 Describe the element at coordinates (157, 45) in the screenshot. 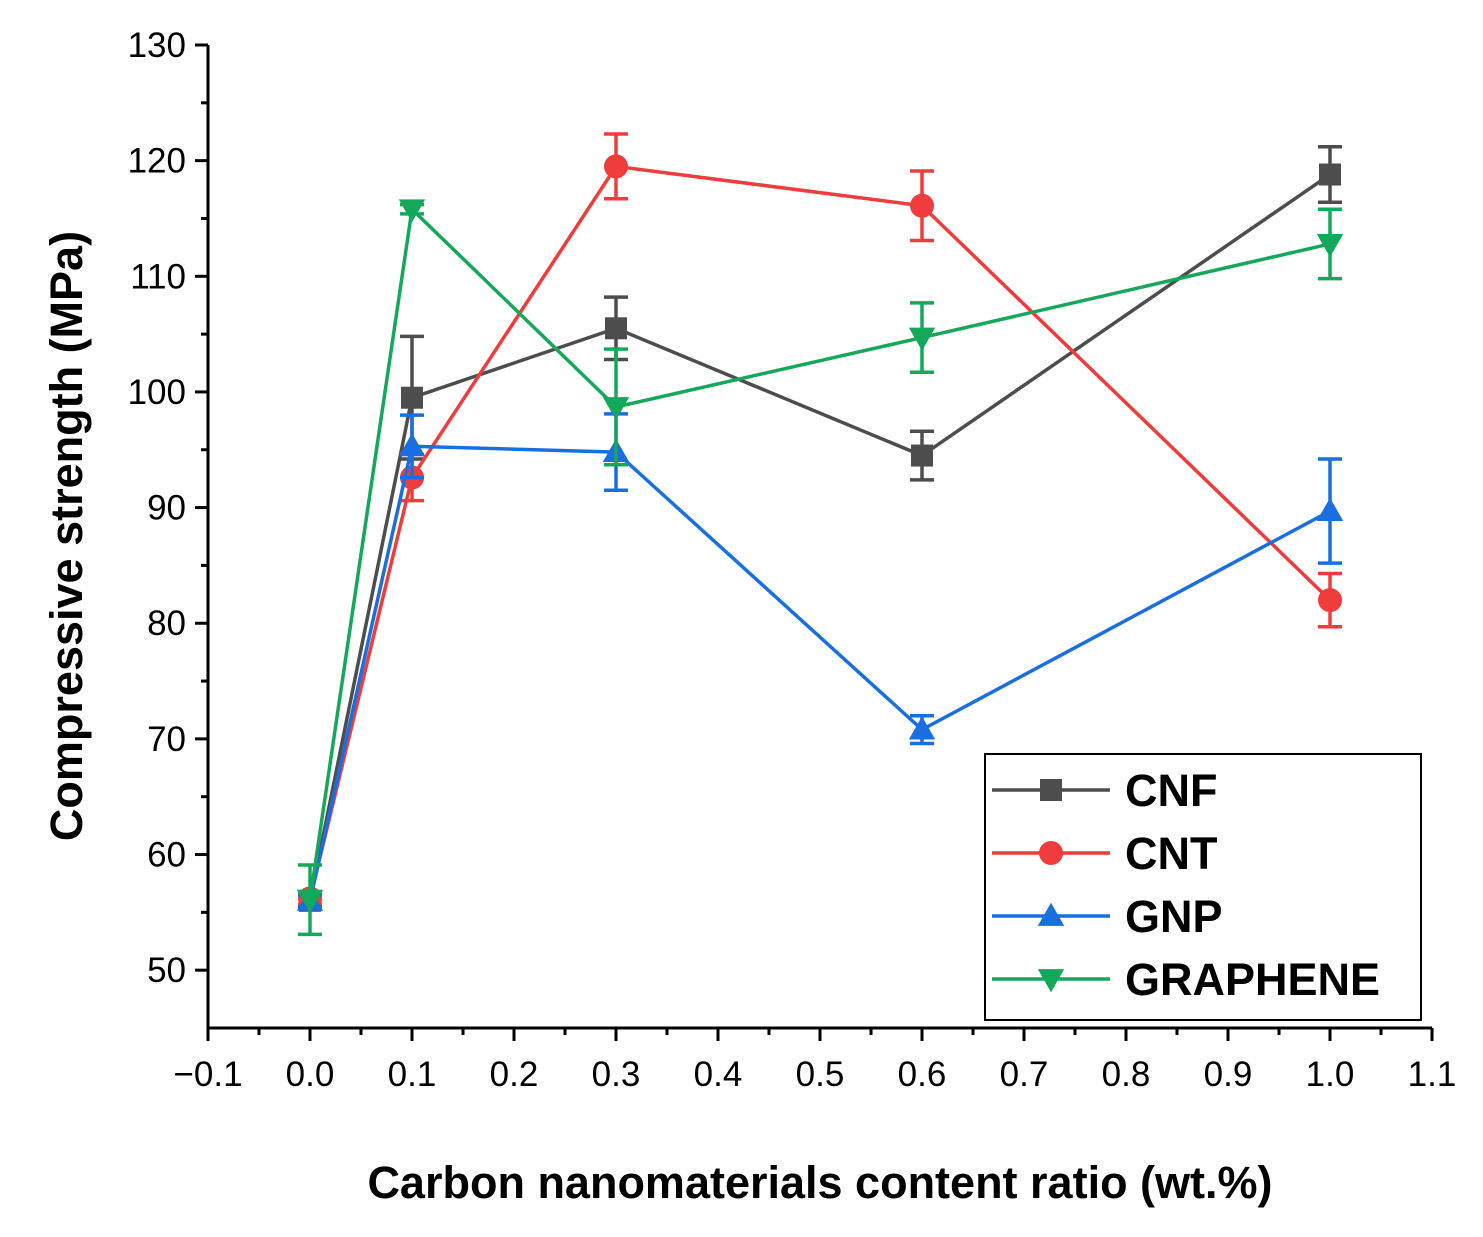

I see `y-tick-label: 130` at that location.